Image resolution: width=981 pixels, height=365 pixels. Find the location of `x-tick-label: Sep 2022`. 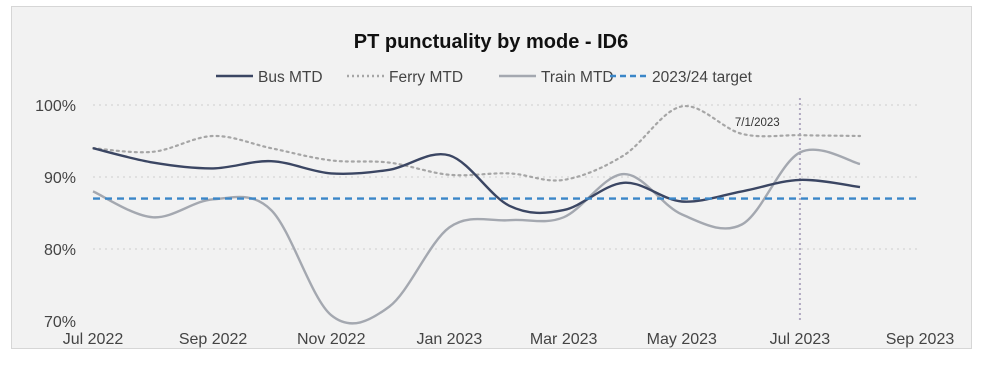

x-tick-label: Sep 2022 is located at coordinates (213, 339).